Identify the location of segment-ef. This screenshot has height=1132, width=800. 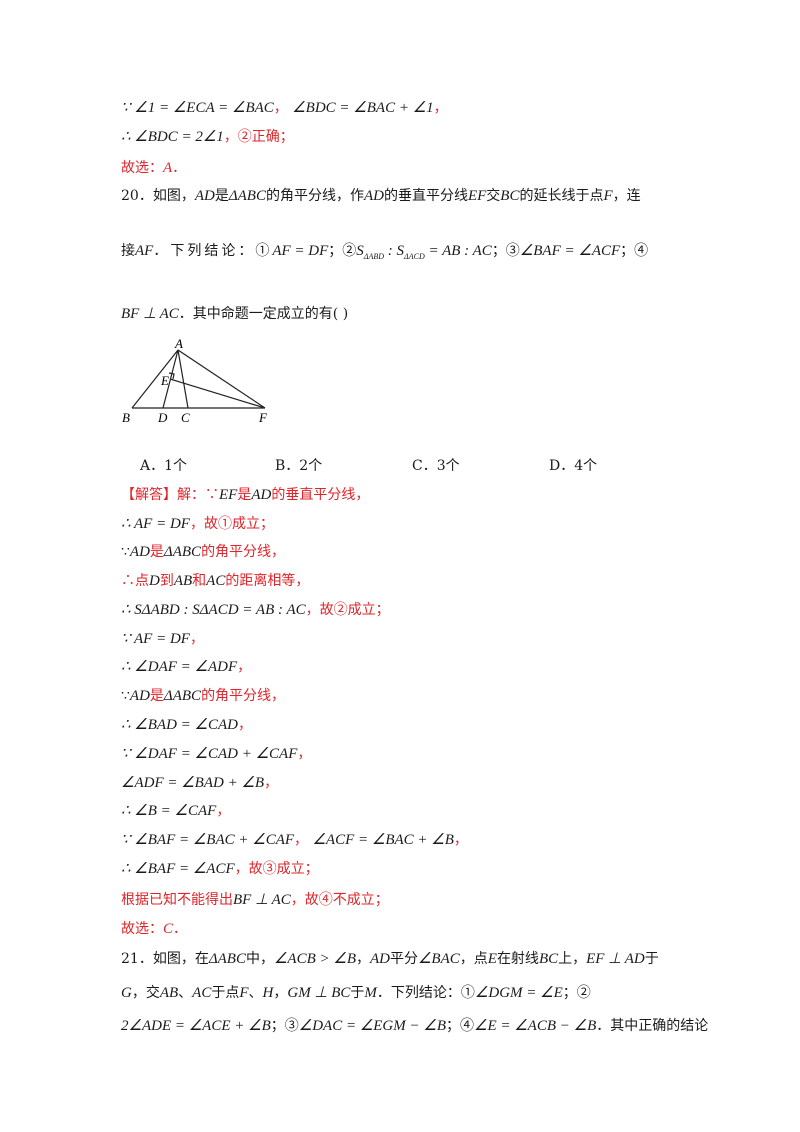
(217, 393).